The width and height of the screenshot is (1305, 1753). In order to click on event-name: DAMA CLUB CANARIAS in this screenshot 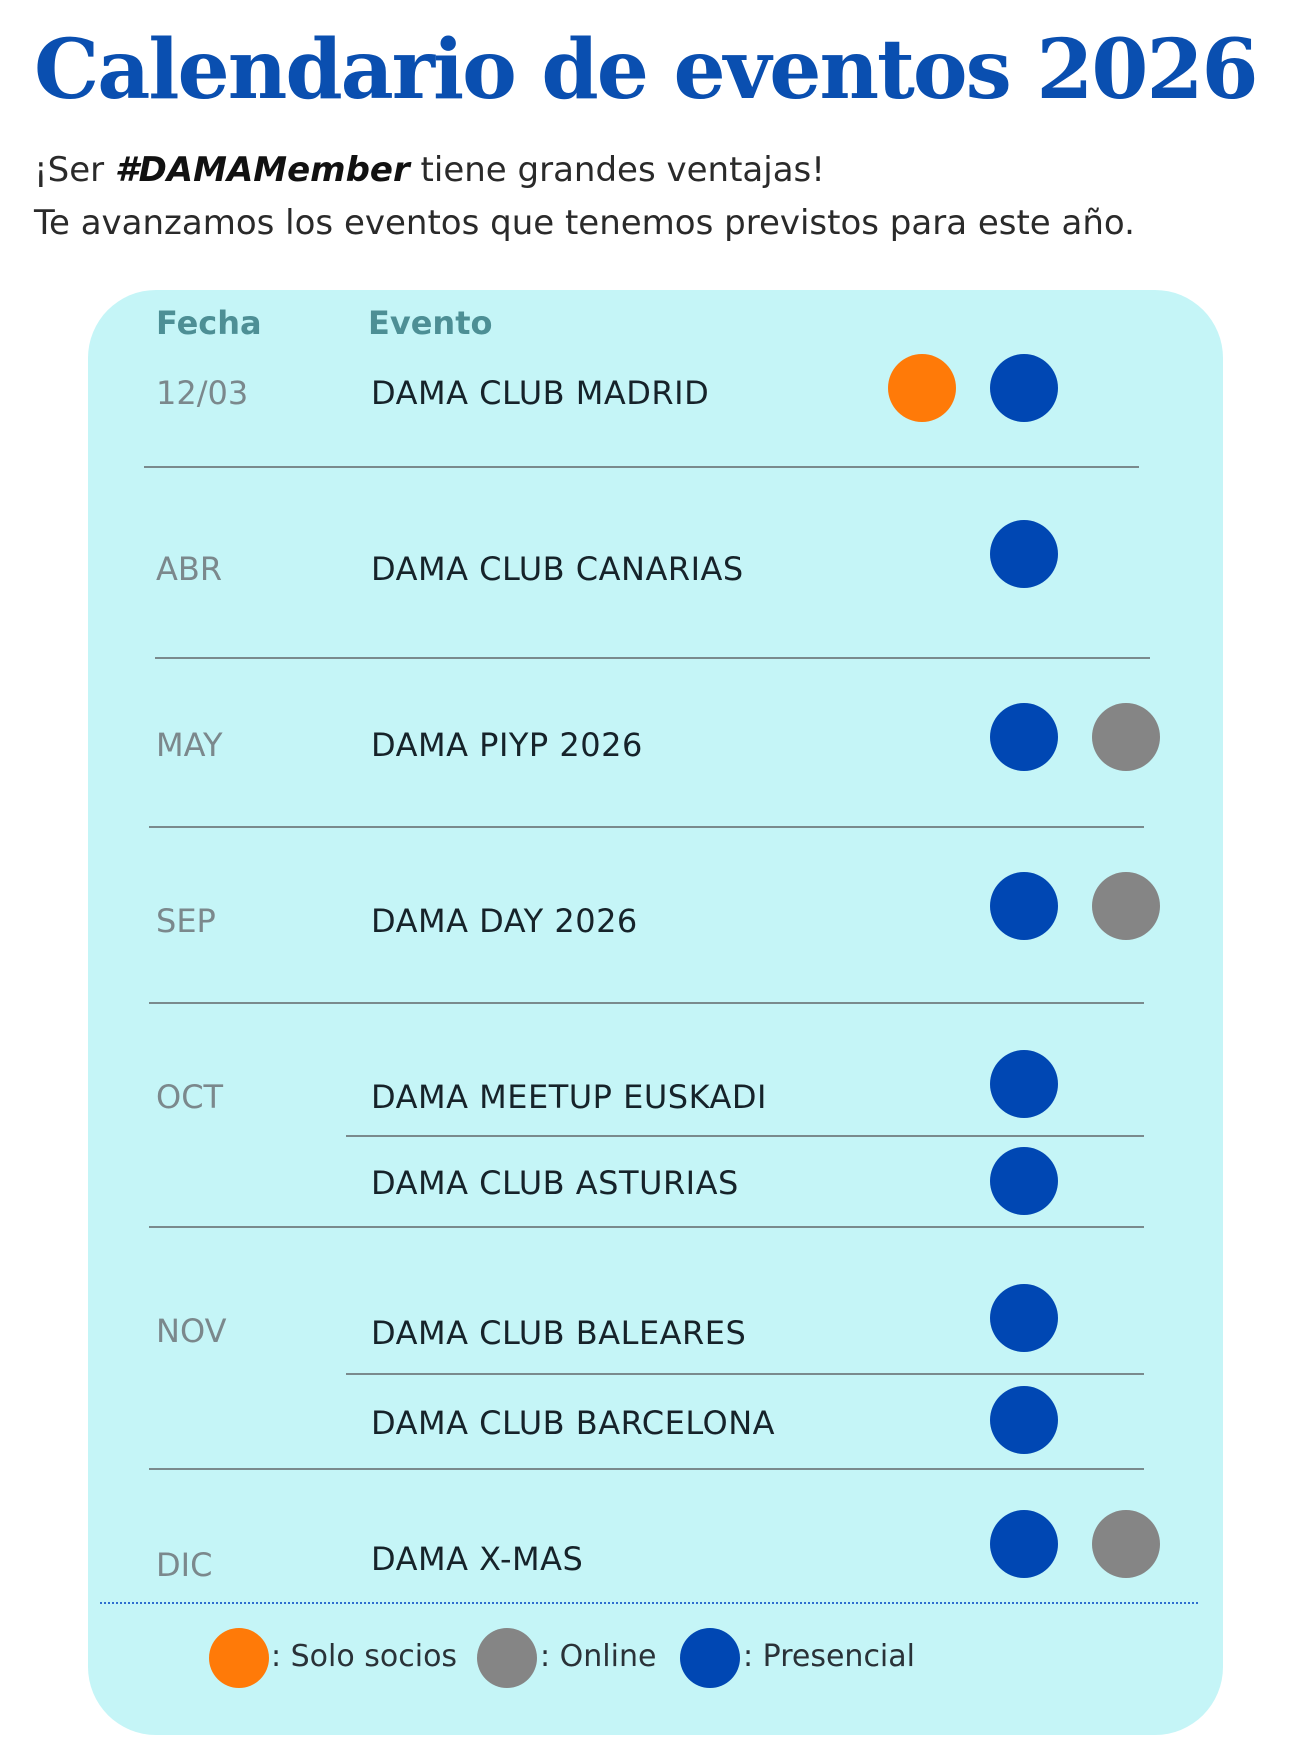, I will do `click(557, 569)`.